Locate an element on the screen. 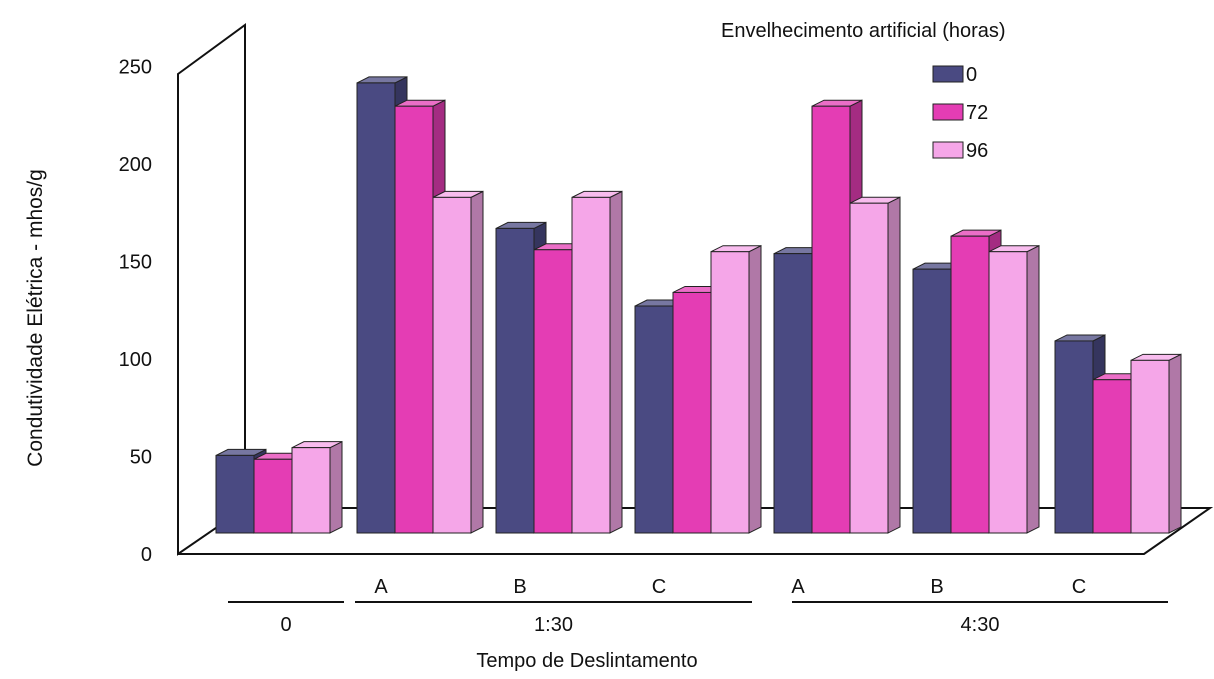 The width and height of the screenshot is (1214, 679). x-axis-title: Tempo de Deslintamento is located at coordinates (586, 661).